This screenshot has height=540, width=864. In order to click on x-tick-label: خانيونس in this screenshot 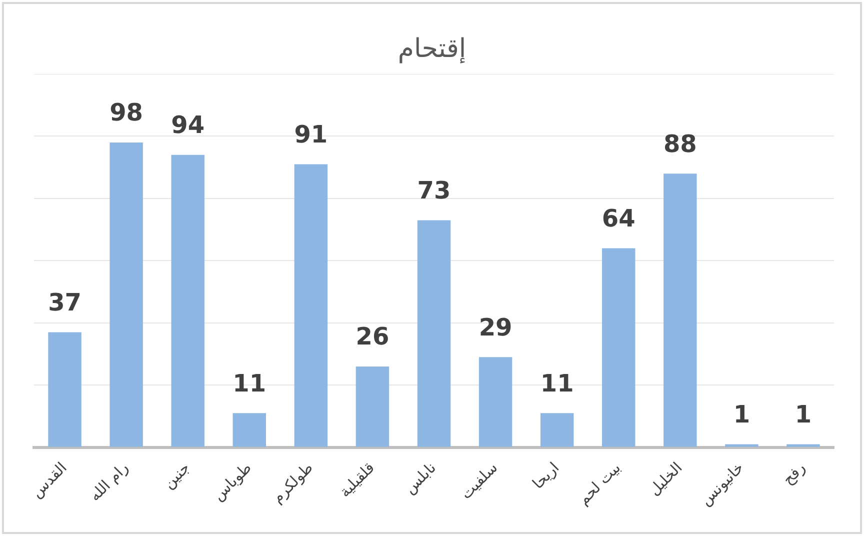, I will do `click(722, 484)`.